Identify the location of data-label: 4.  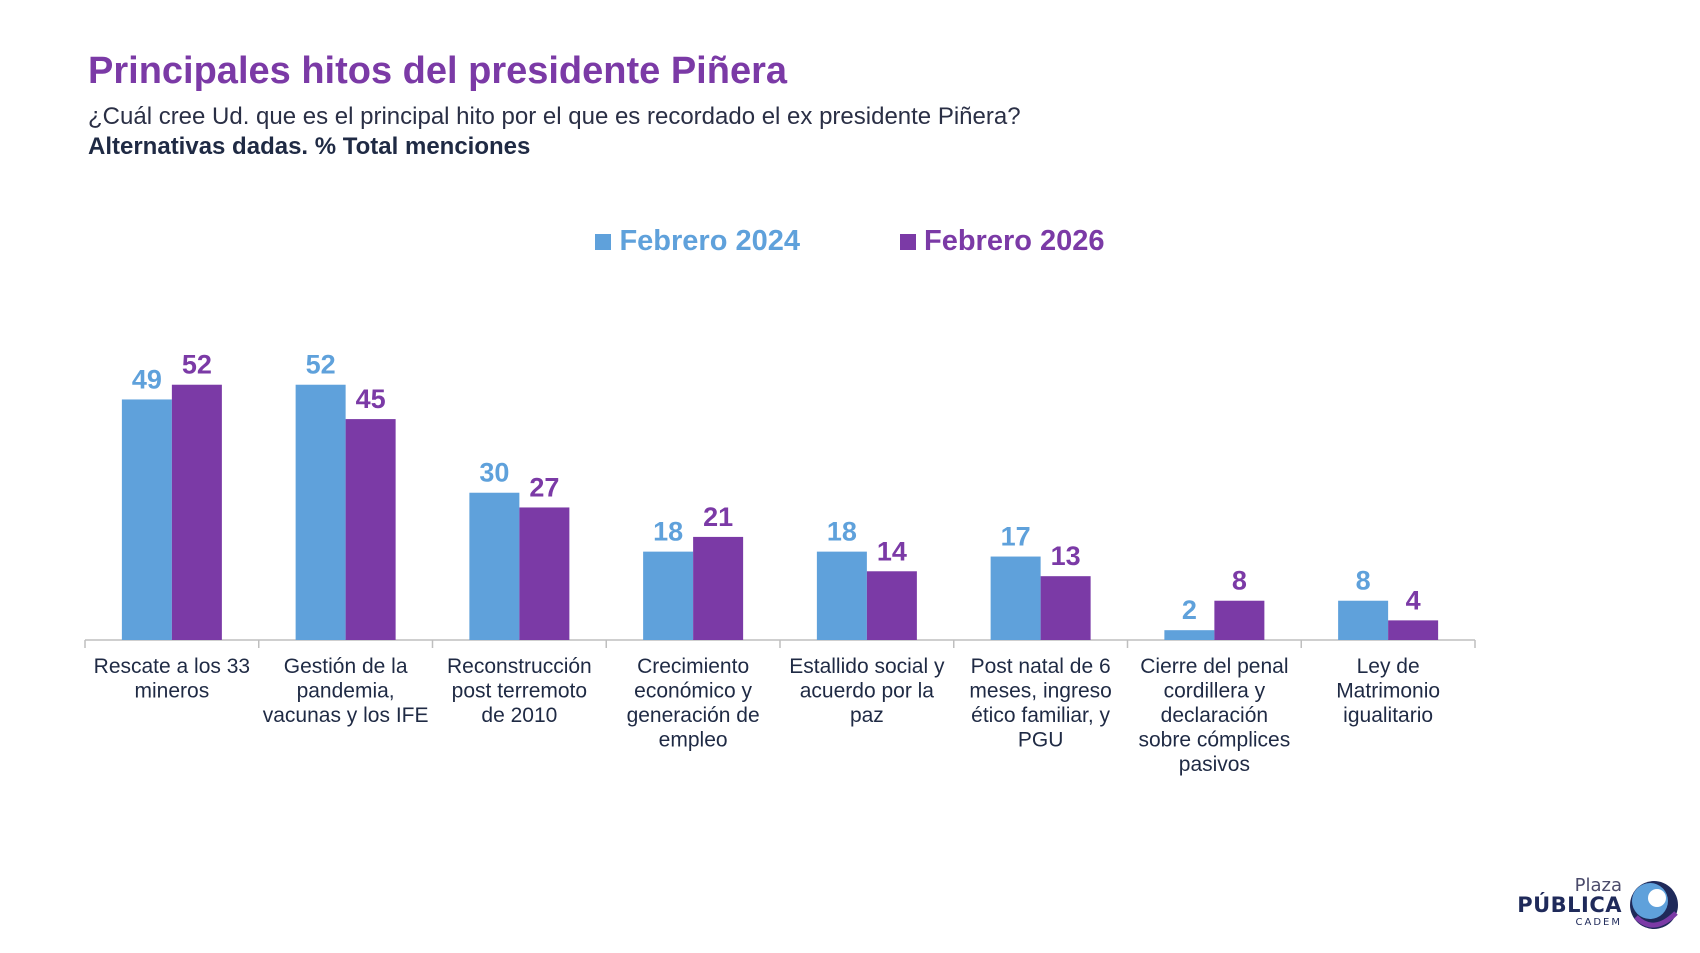
(1413, 600).